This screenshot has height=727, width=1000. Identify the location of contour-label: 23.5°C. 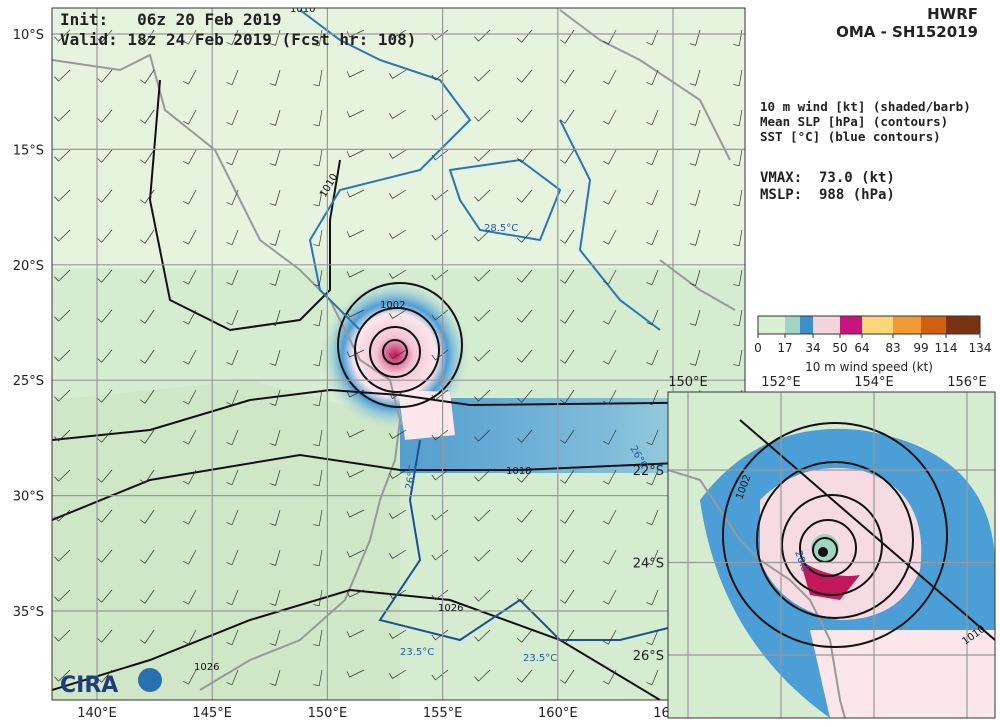
(540, 658).